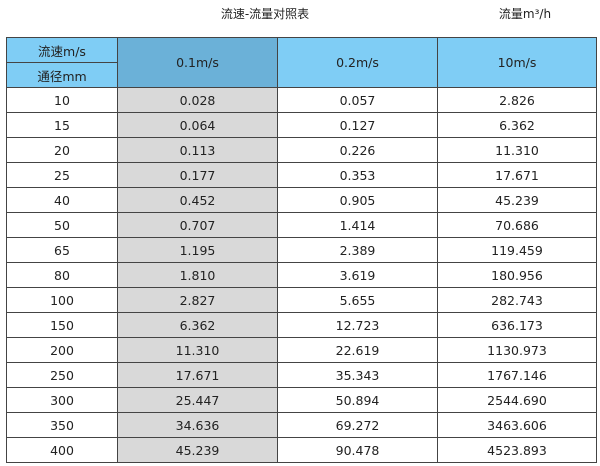  I want to click on flow-cell: 636.173, so click(517, 325).